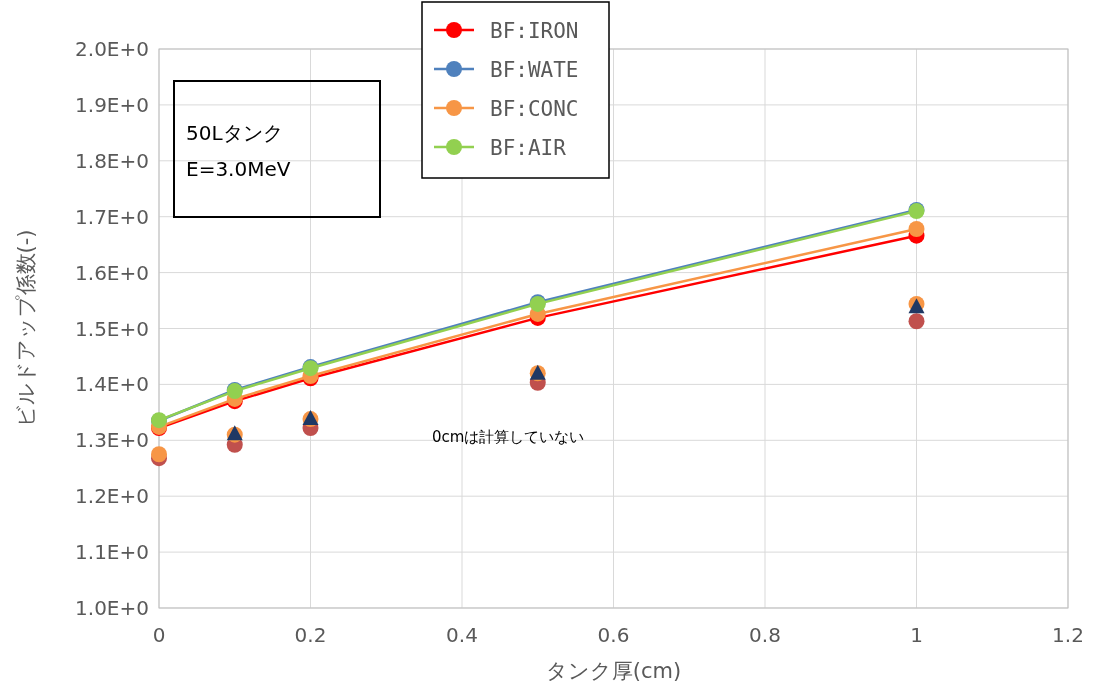  I want to click on y-tick-label: 1.4E+0, so click(112, 384).